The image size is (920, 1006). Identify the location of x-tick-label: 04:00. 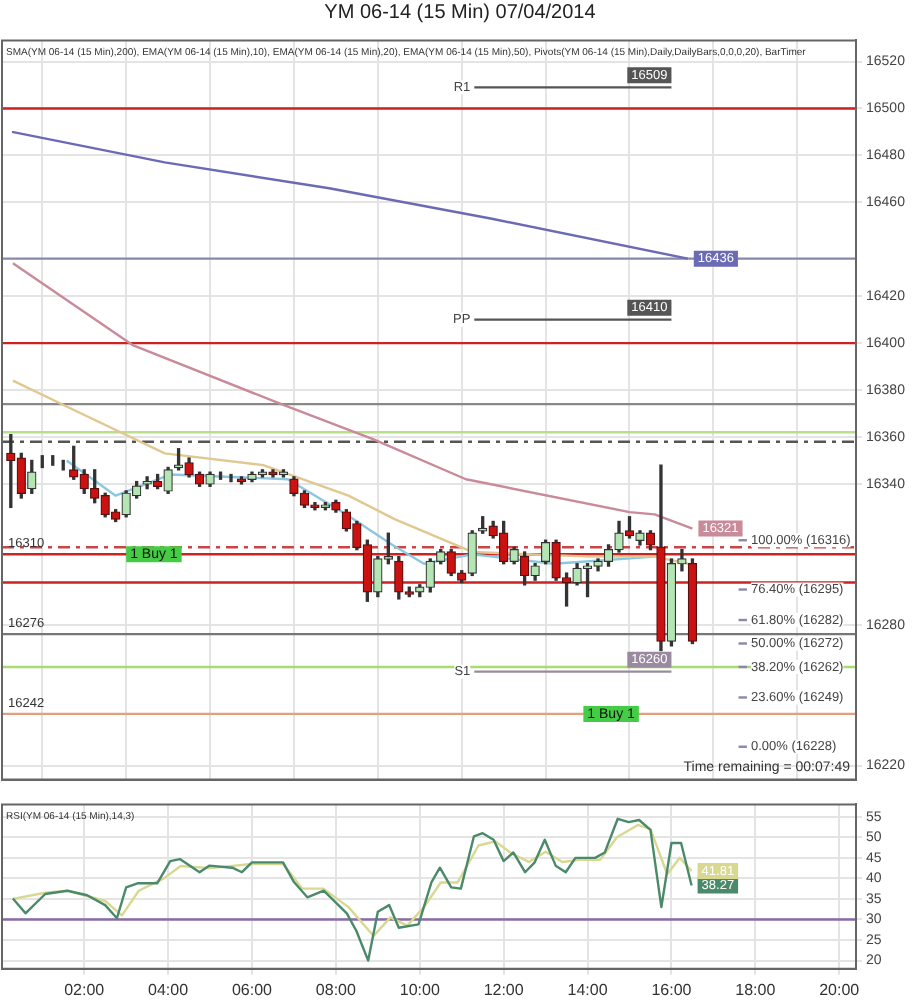
(169, 989).